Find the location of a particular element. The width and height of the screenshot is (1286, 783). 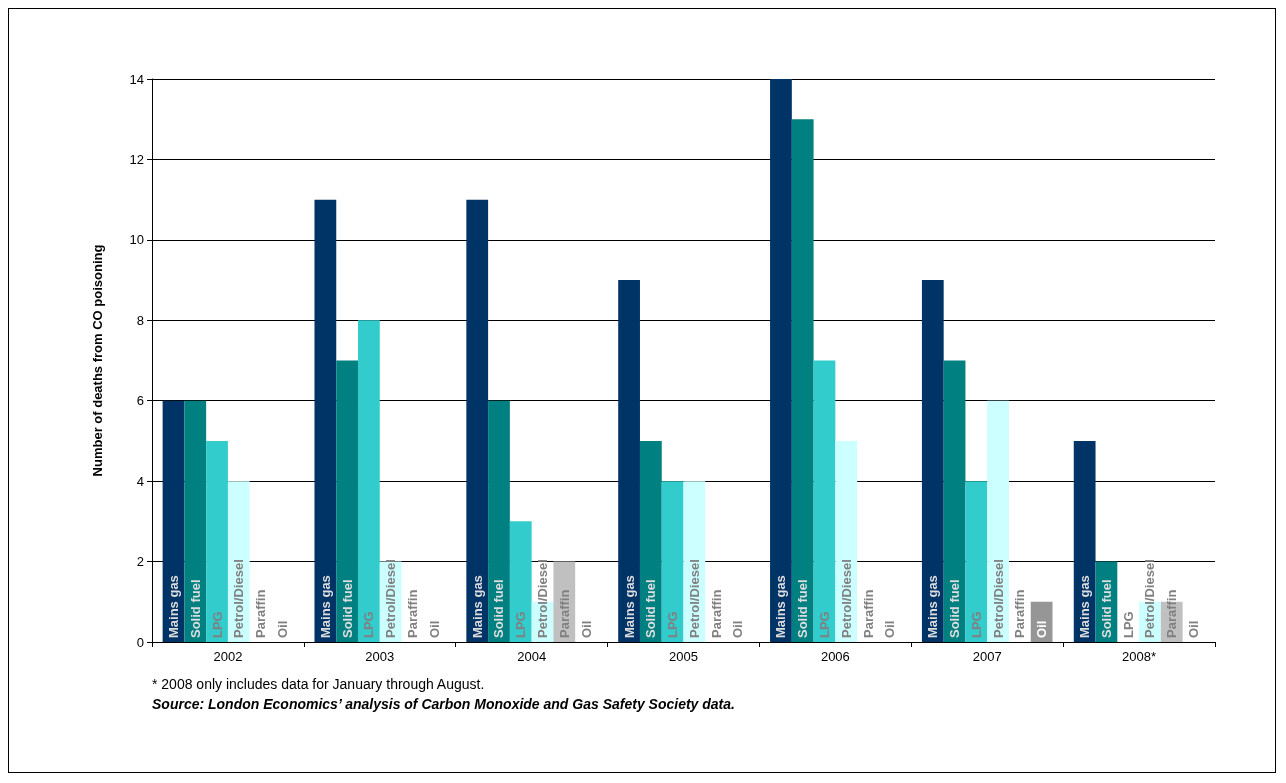

series-label: LPG is located at coordinates (217, 624).